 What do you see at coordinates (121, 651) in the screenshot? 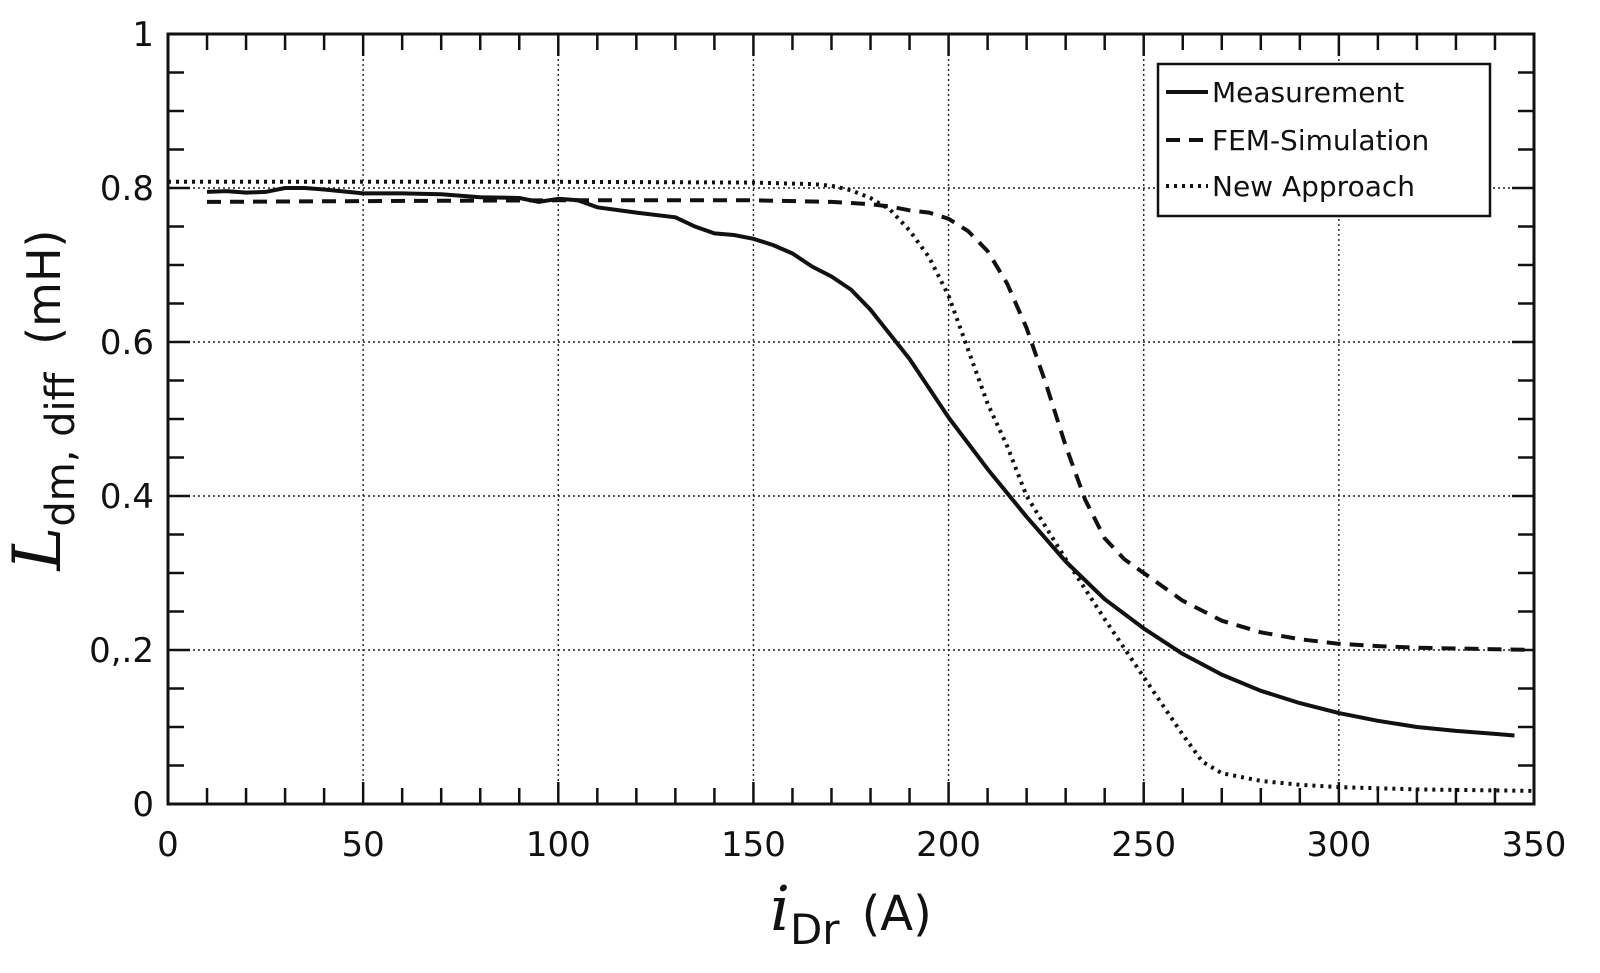
I see `y-tick-label: 0,.2` at bounding box center [121, 651].